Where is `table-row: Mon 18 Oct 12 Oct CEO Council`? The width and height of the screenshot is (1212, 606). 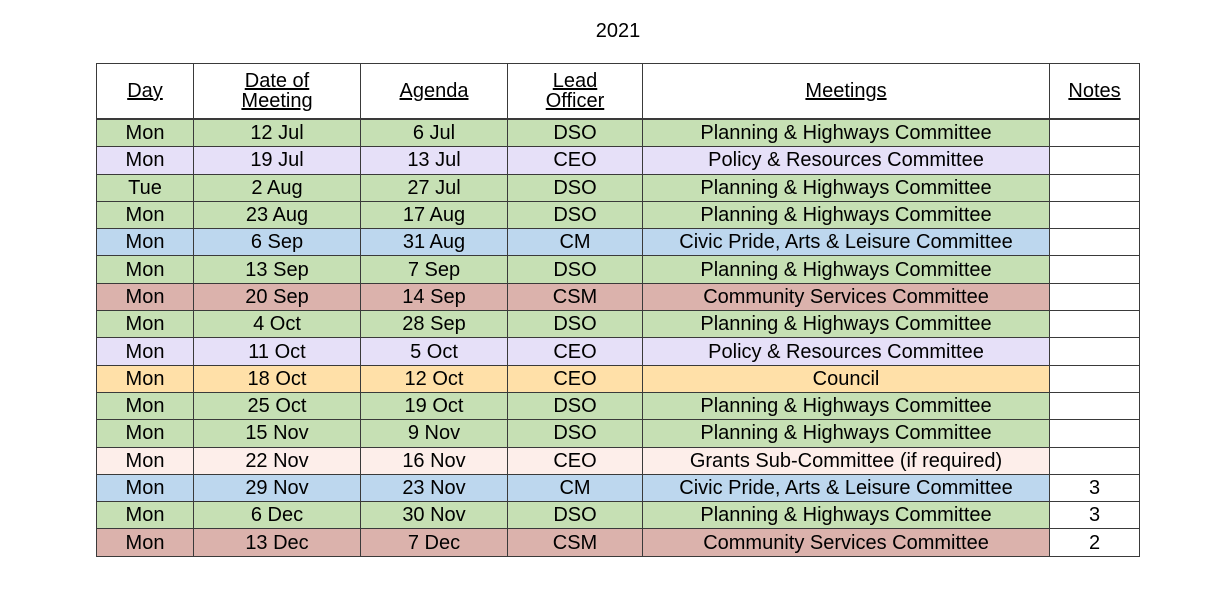 table-row: Mon 18 Oct 12 Oct CEO Council is located at coordinates (618, 378).